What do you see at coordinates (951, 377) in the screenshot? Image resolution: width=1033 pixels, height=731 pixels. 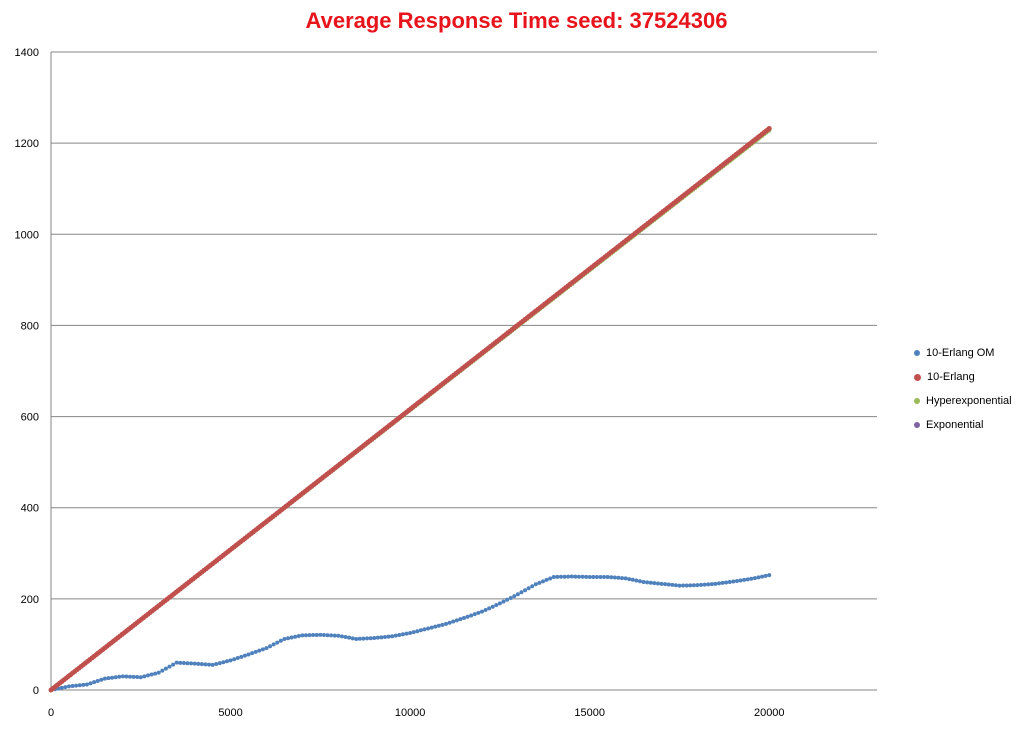 I see `legend-label: 10-Erlang` at bounding box center [951, 377].